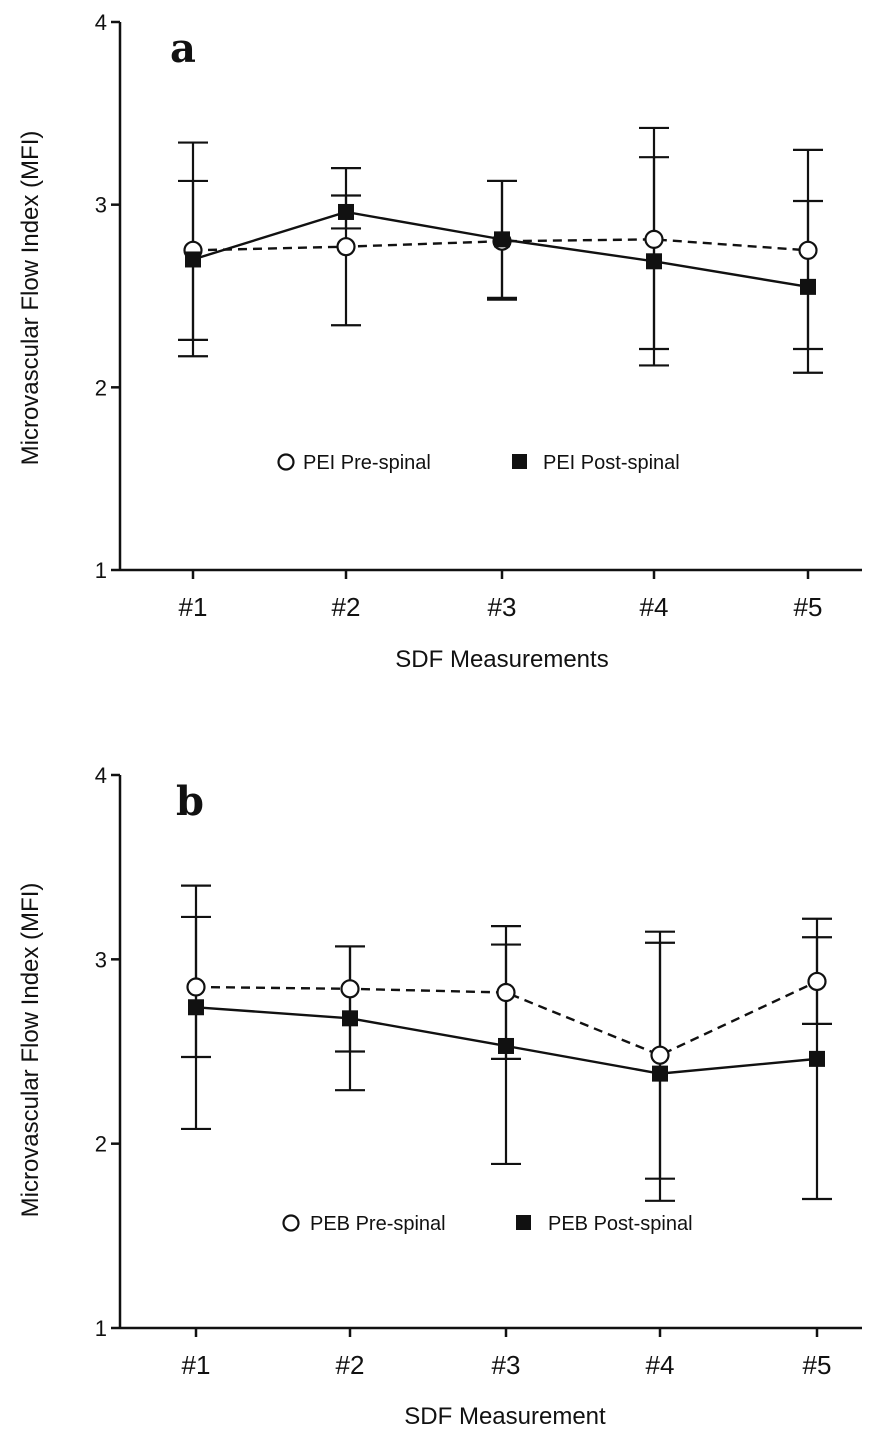  Describe the element at coordinates (523, 1222) in the screenshot. I see `panel-b-legend-post-marker` at that location.